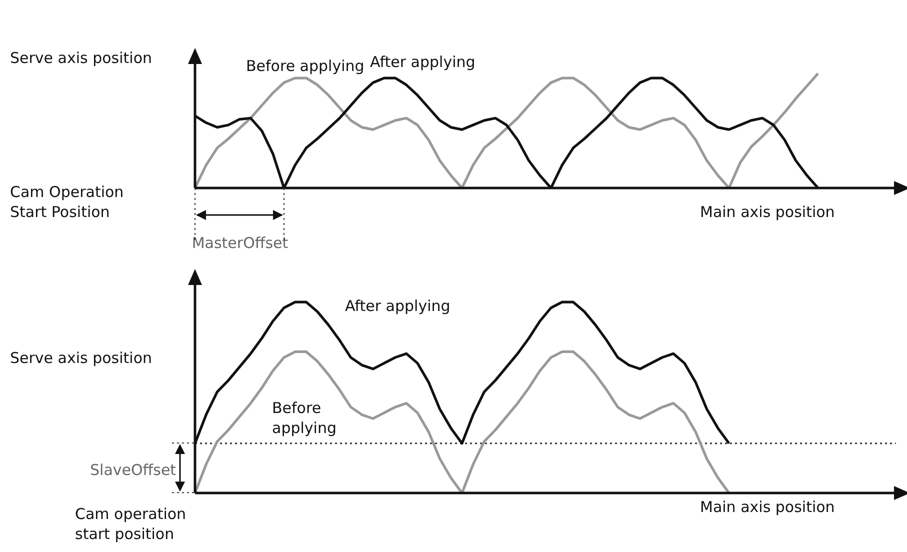 This screenshot has width=907, height=552. I want to click on text: MasterOffset, so click(240, 243).